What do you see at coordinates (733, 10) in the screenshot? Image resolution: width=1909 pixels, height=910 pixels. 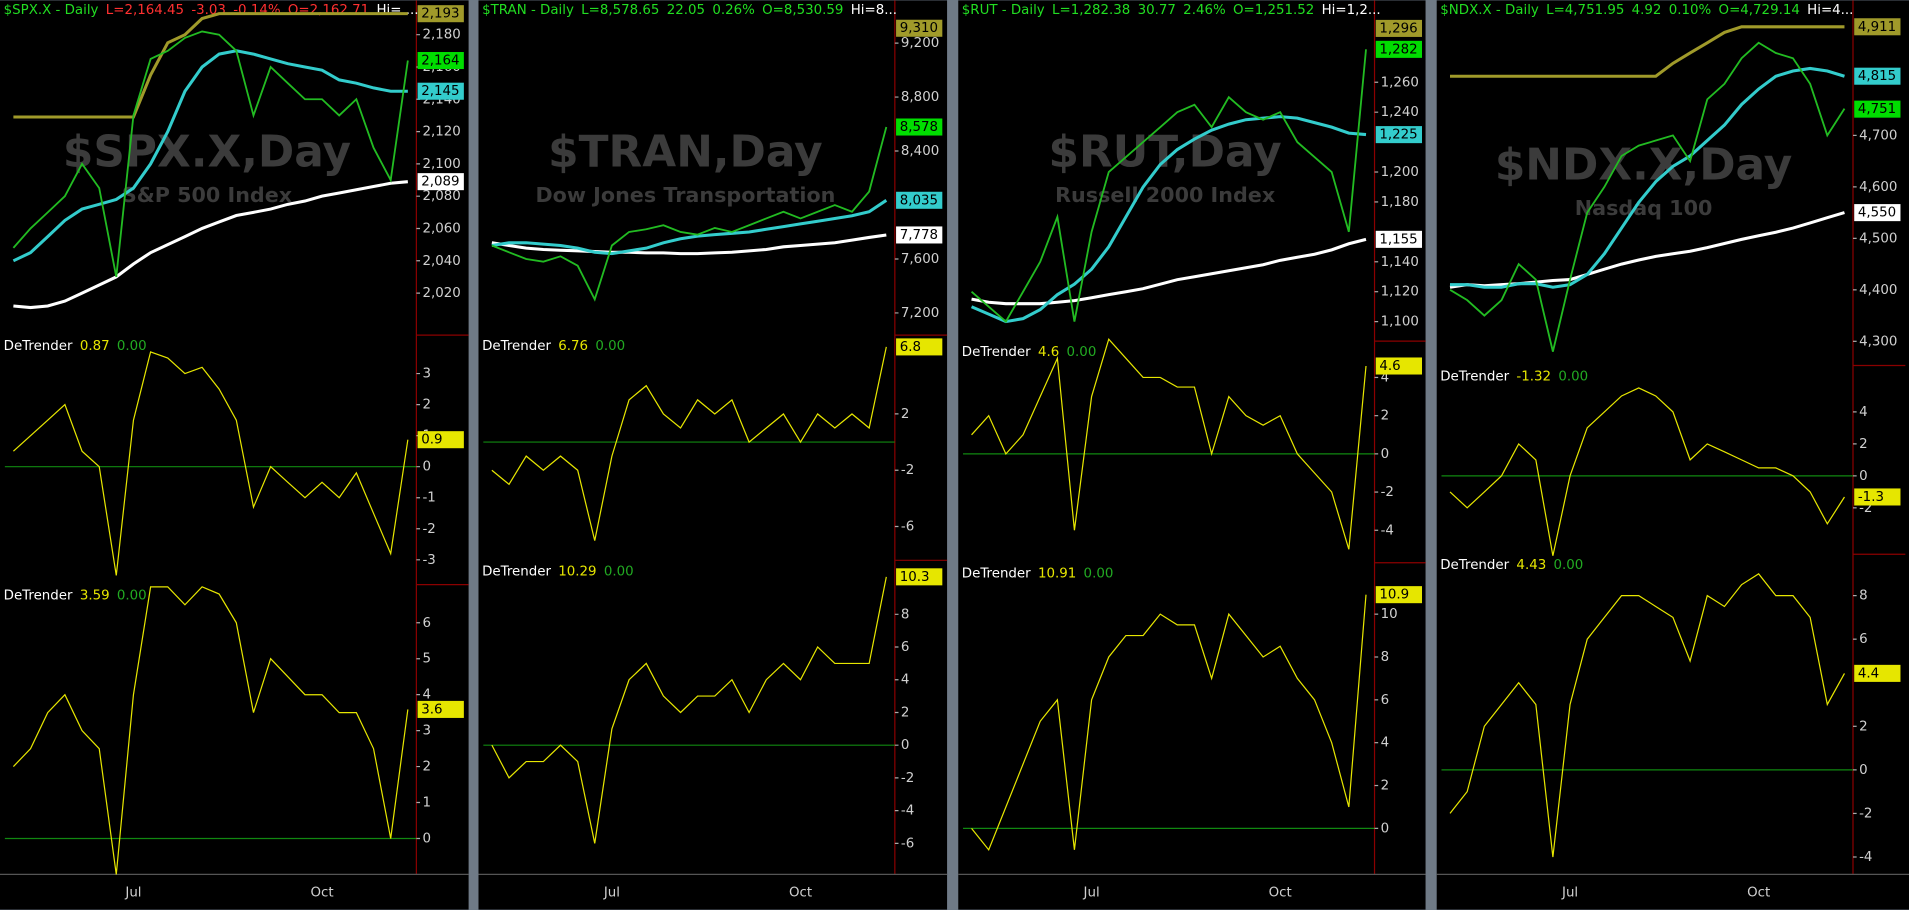 I see `header-field: 0.26%` at bounding box center [733, 10].